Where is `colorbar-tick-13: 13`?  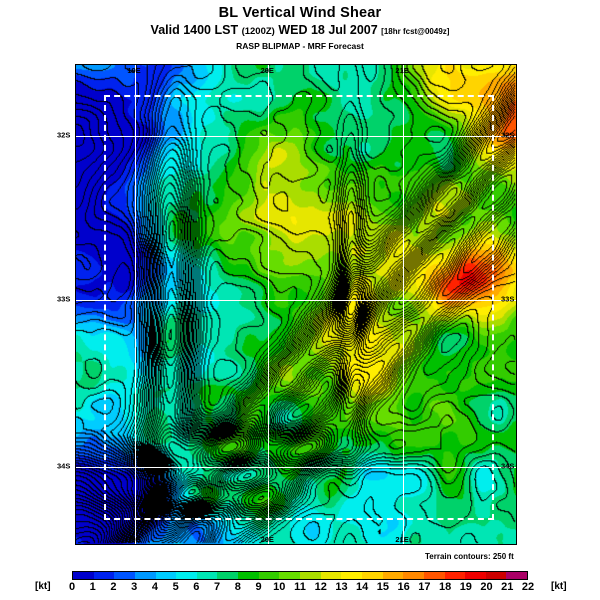 colorbar-tick-13: 13 is located at coordinates (341, 587).